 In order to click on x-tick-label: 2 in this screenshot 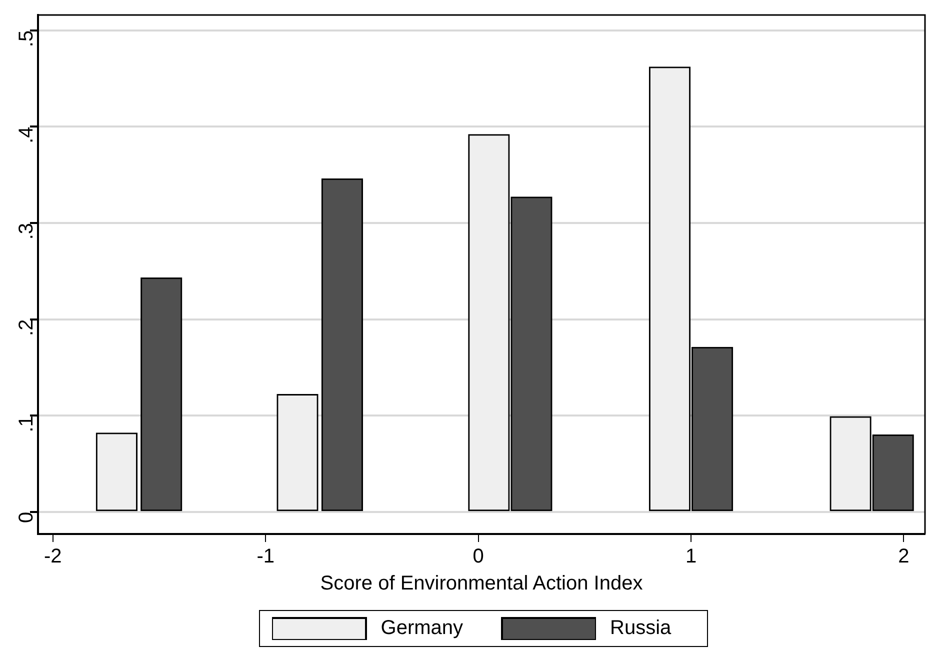, I will do `click(904, 557)`.